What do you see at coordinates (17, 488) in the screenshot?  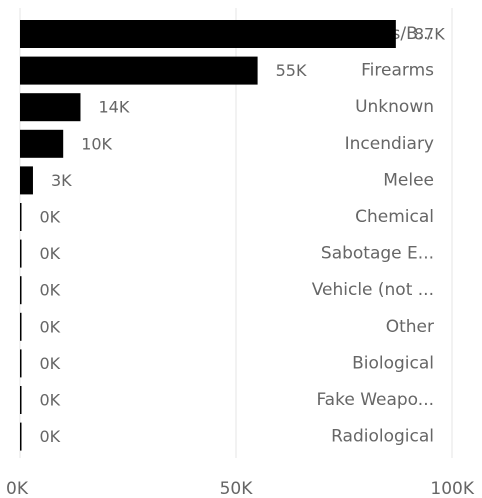 I see `x-tick-label: 0K` at bounding box center [17, 488].